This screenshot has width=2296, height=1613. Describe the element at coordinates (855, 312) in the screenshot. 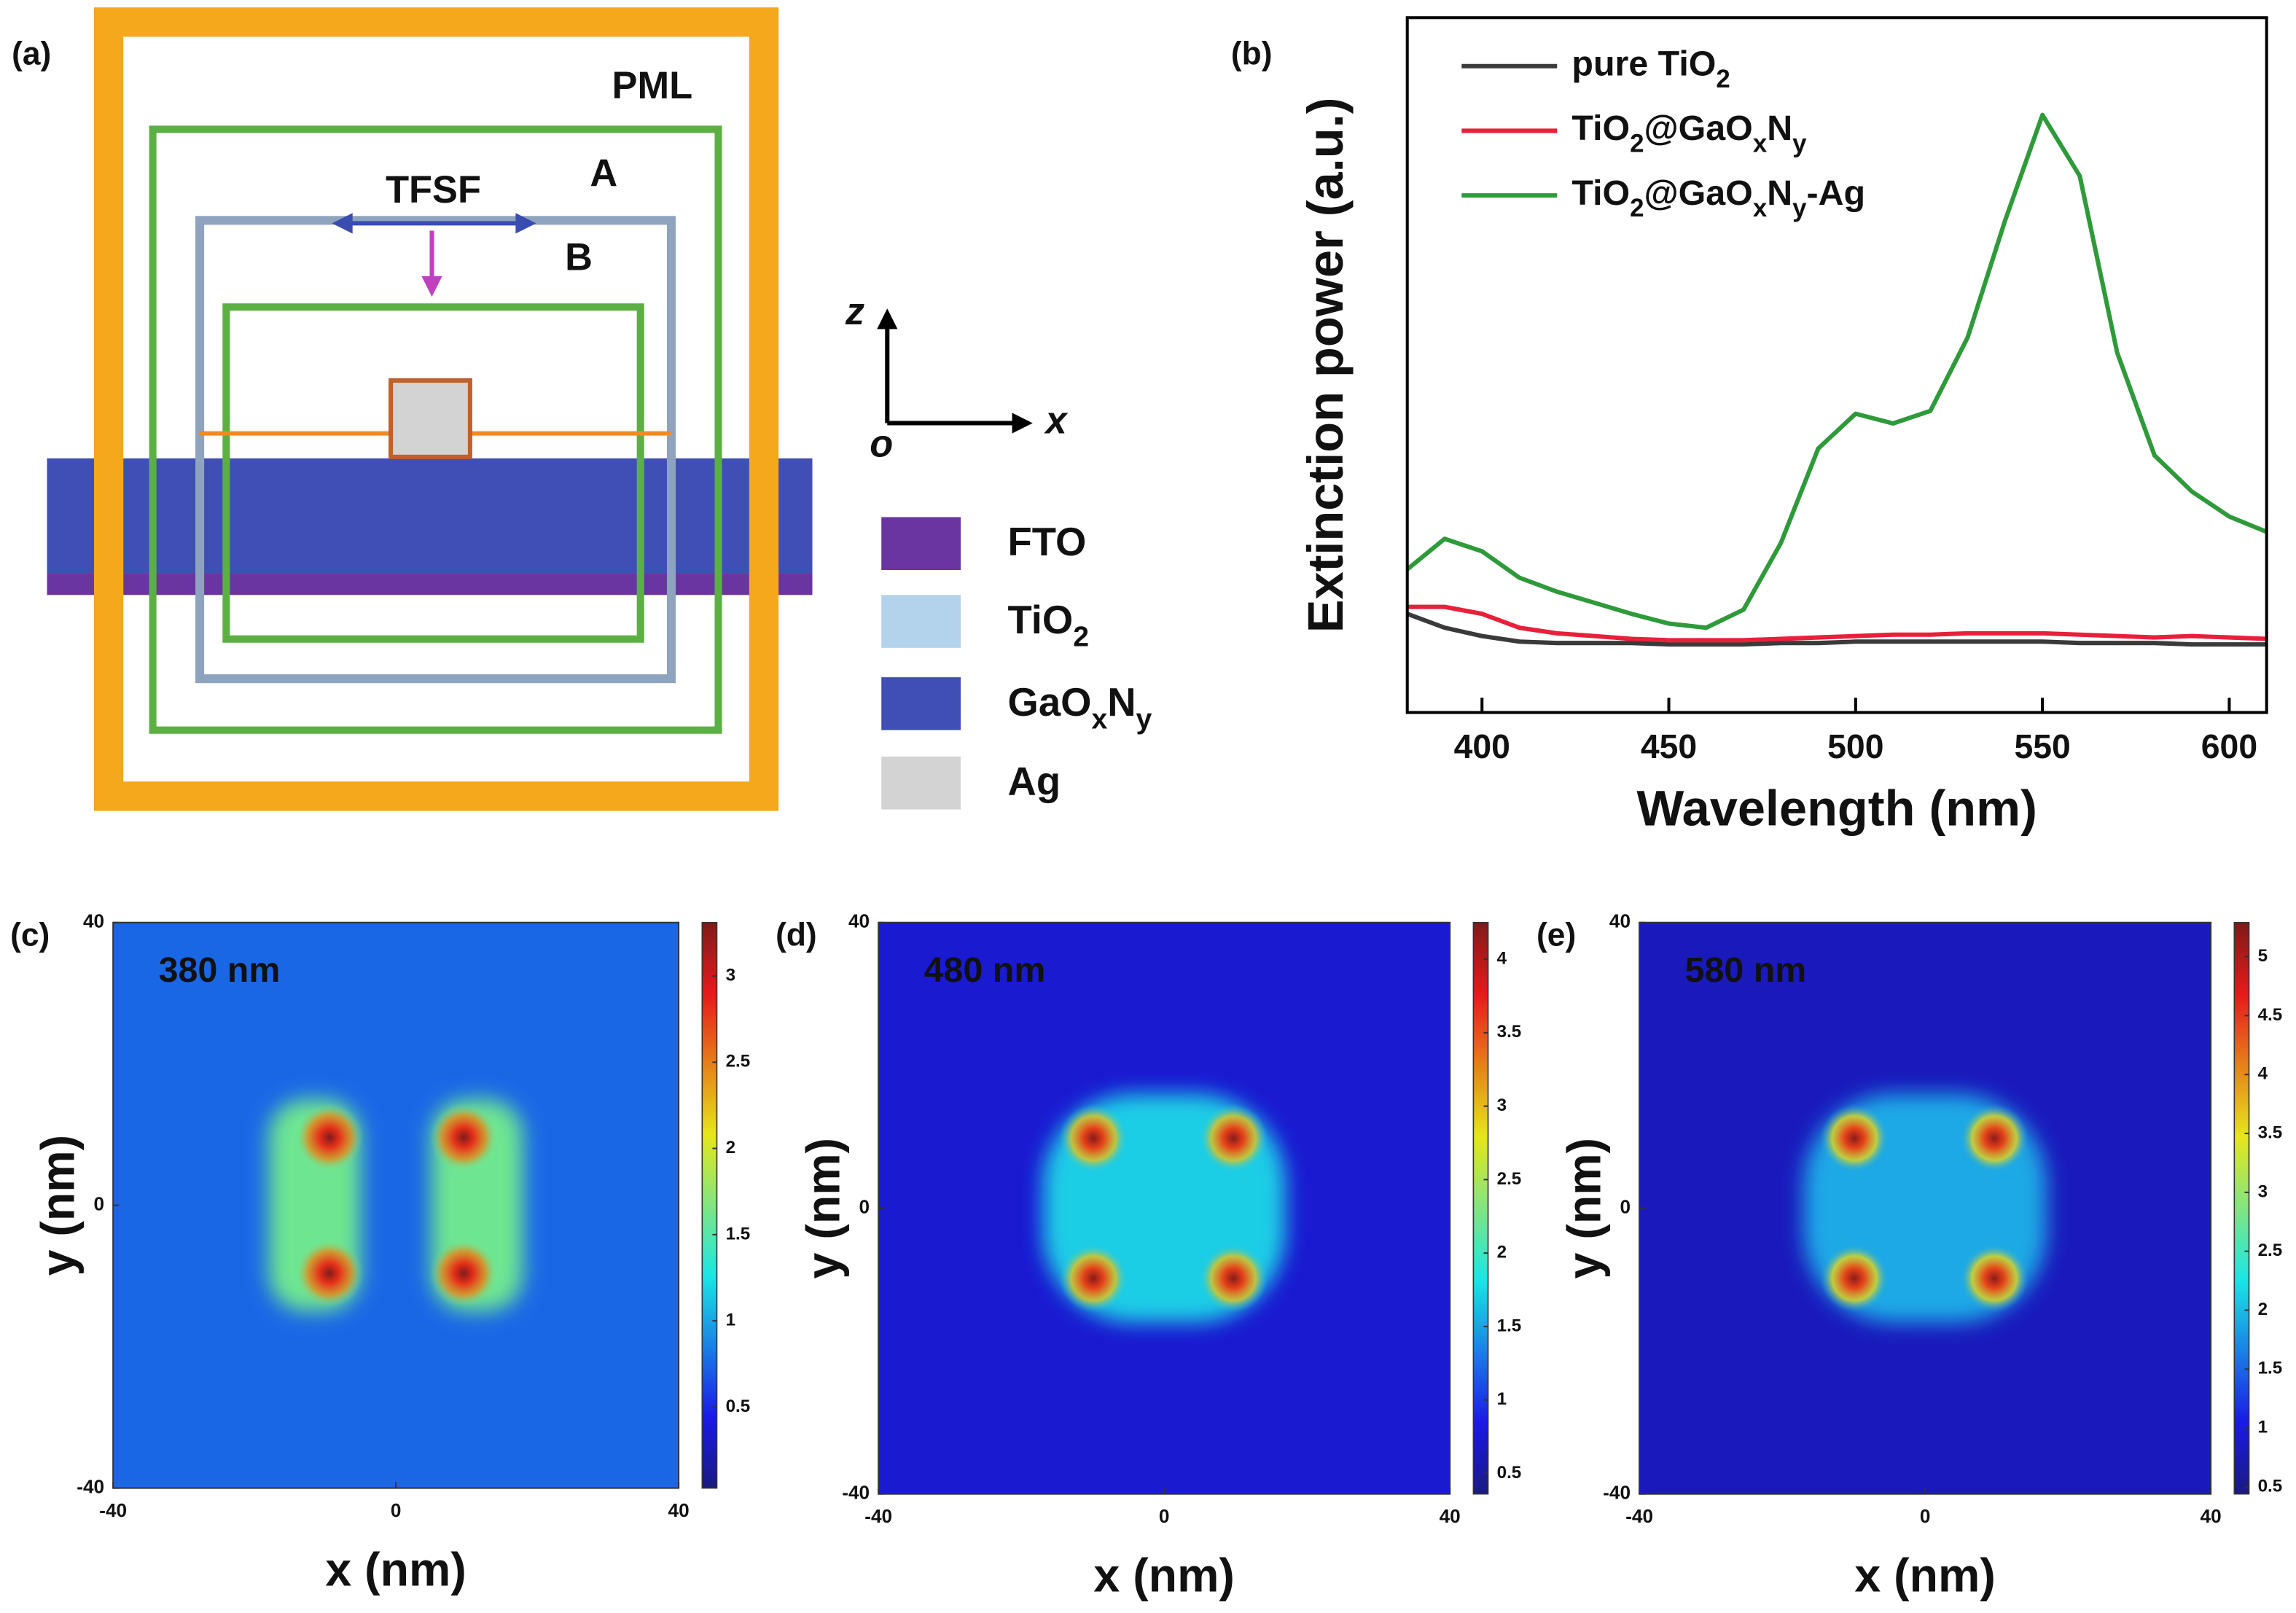

I see `z-axis-label: z` at that location.